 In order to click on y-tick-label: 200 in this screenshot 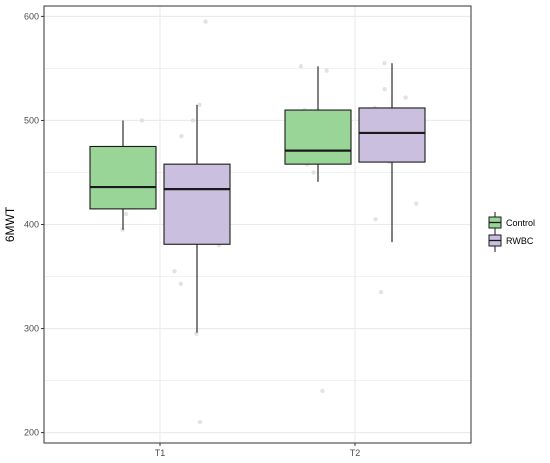, I will do `click(31, 433)`.